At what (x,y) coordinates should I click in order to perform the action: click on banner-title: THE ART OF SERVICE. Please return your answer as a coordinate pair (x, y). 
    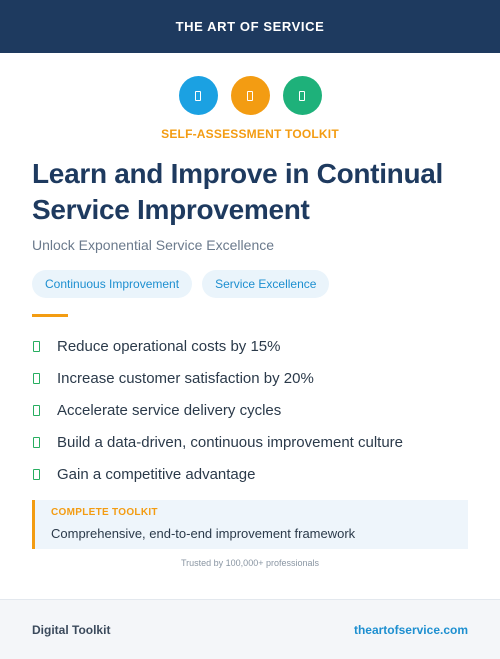
    Looking at the image, I should click on (250, 26).